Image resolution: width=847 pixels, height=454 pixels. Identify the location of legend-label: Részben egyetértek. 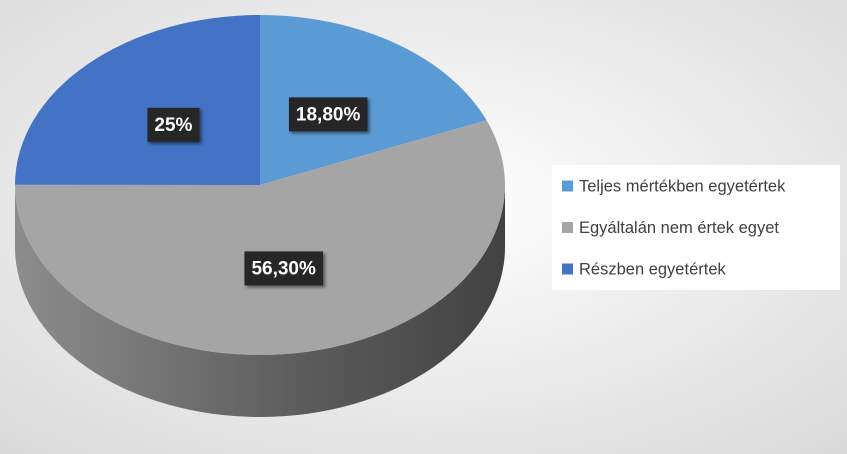
(653, 269).